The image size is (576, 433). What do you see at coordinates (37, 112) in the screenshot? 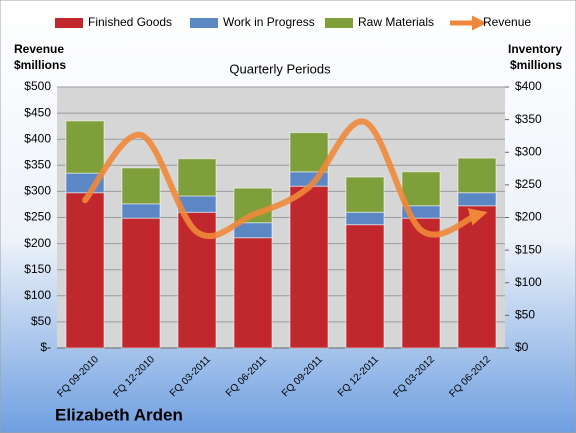
I see `y-tick-label: $450` at bounding box center [37, 112].